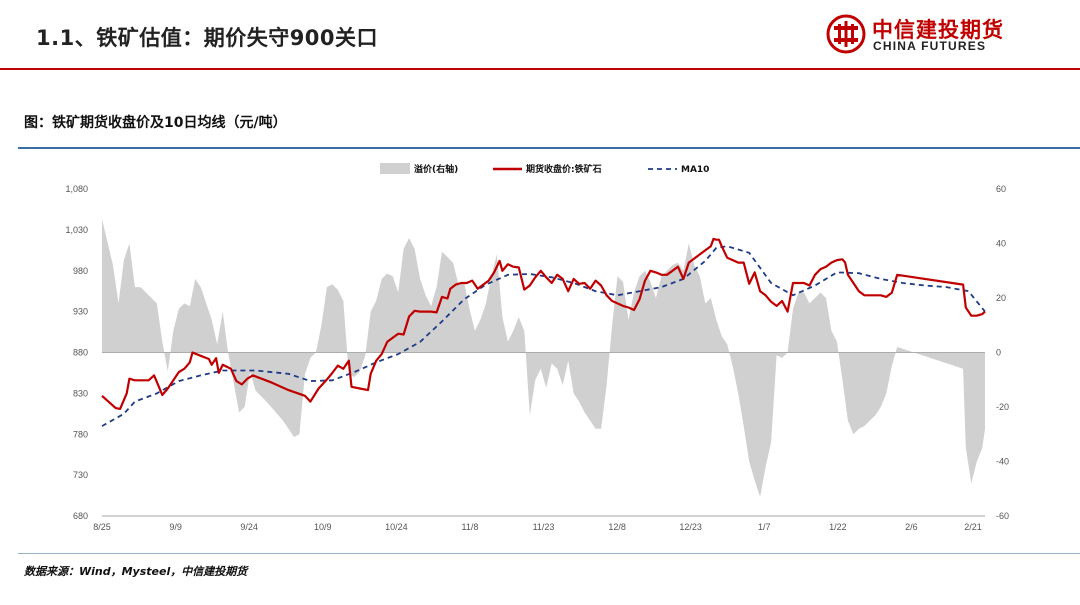 This screenshot has width=1080, height=605. Describe the element at coordinates (80, 353) in the screenshot. I see `y-left-tick-label: 880` at that location.